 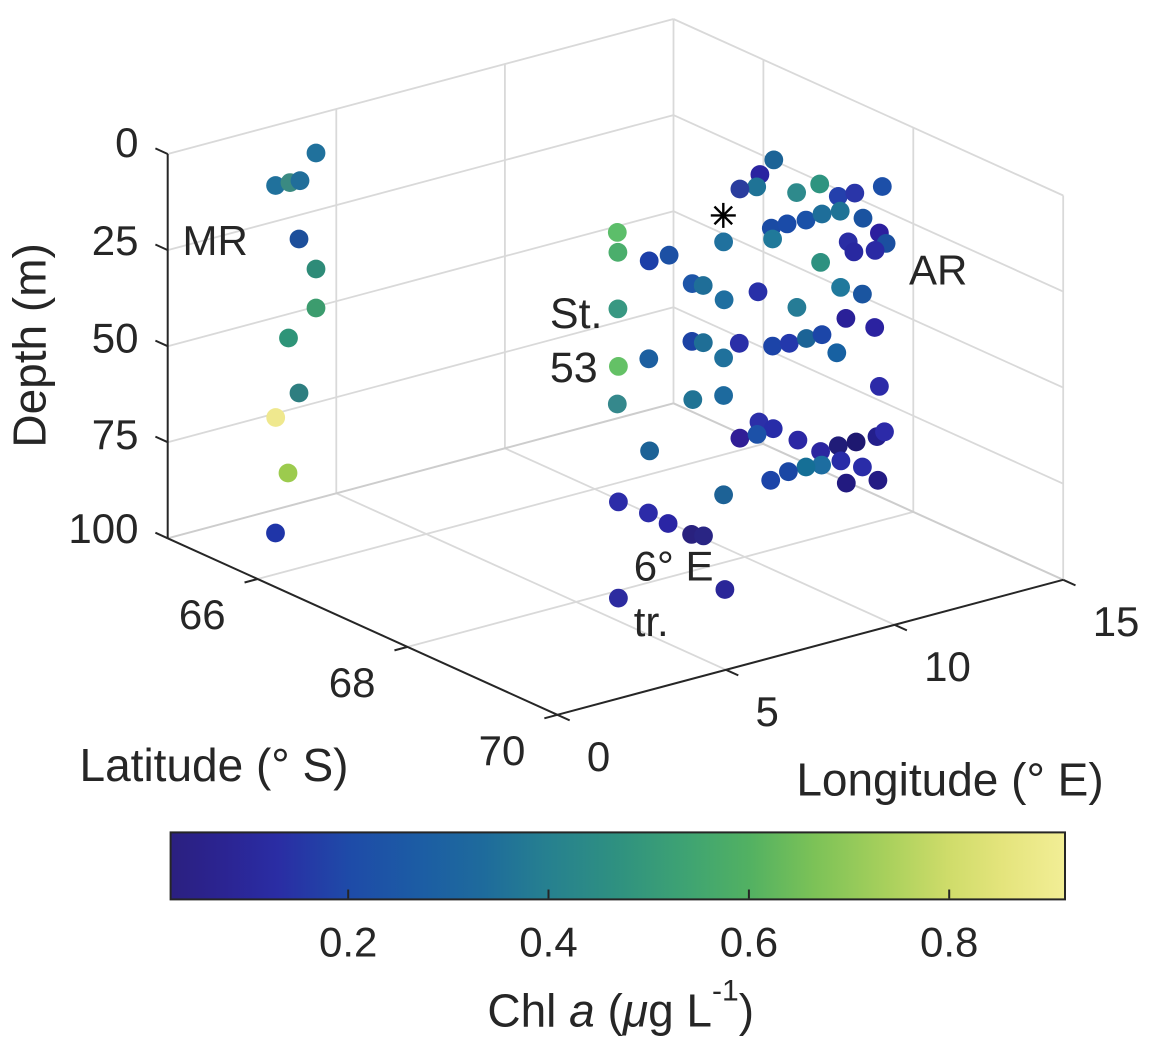 What do you see at coordinates (352, 682) in the screenshot?
I see `svg-text: 68` at bounding box center [352, 682].